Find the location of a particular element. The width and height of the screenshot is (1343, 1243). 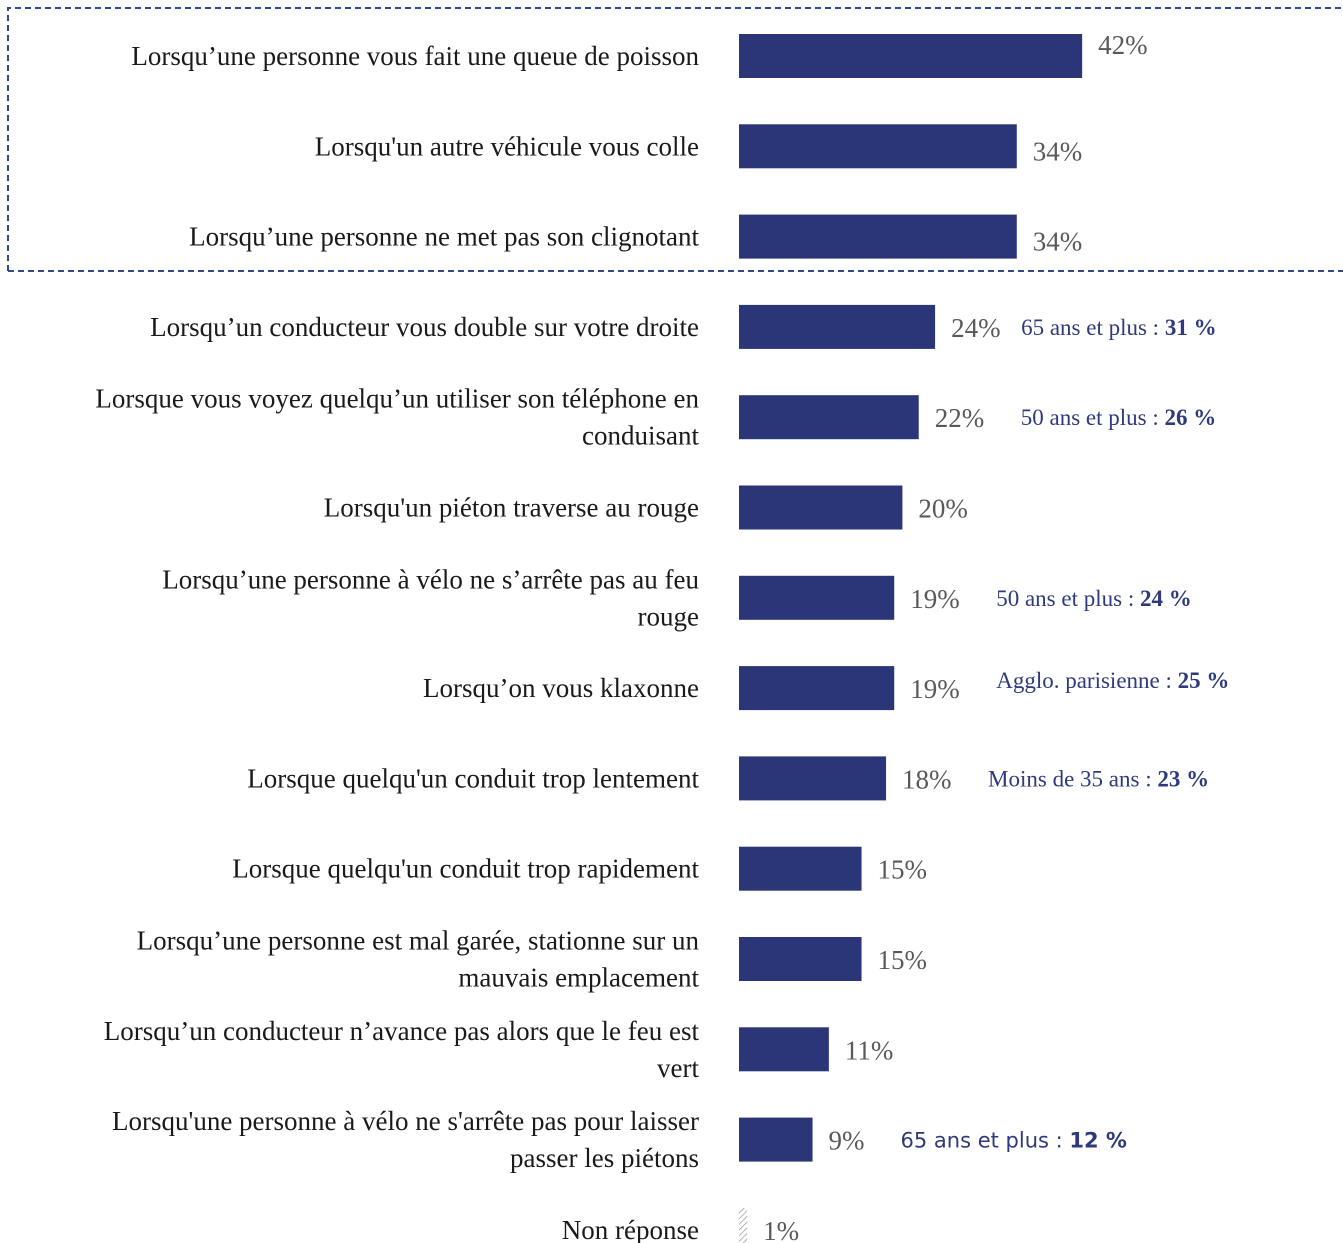

annotation-7: Agglo. parisienne : 25 % is located at coordinates (1112, 680).